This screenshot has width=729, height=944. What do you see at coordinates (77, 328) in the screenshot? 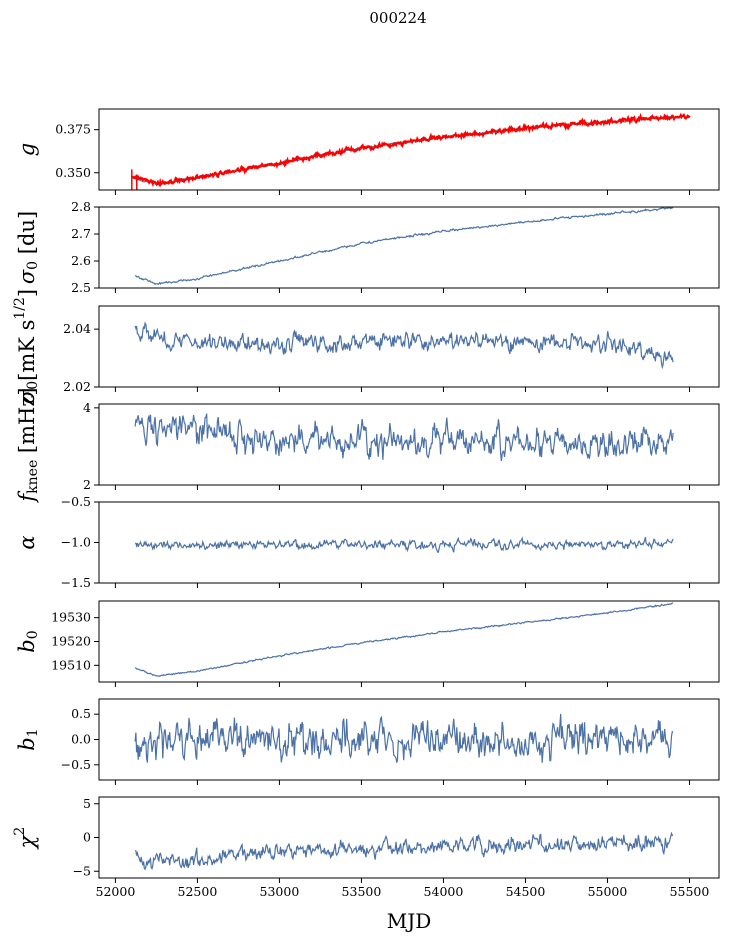
I see `y-tick-label: 2.04` at bounding box center [77, 328].